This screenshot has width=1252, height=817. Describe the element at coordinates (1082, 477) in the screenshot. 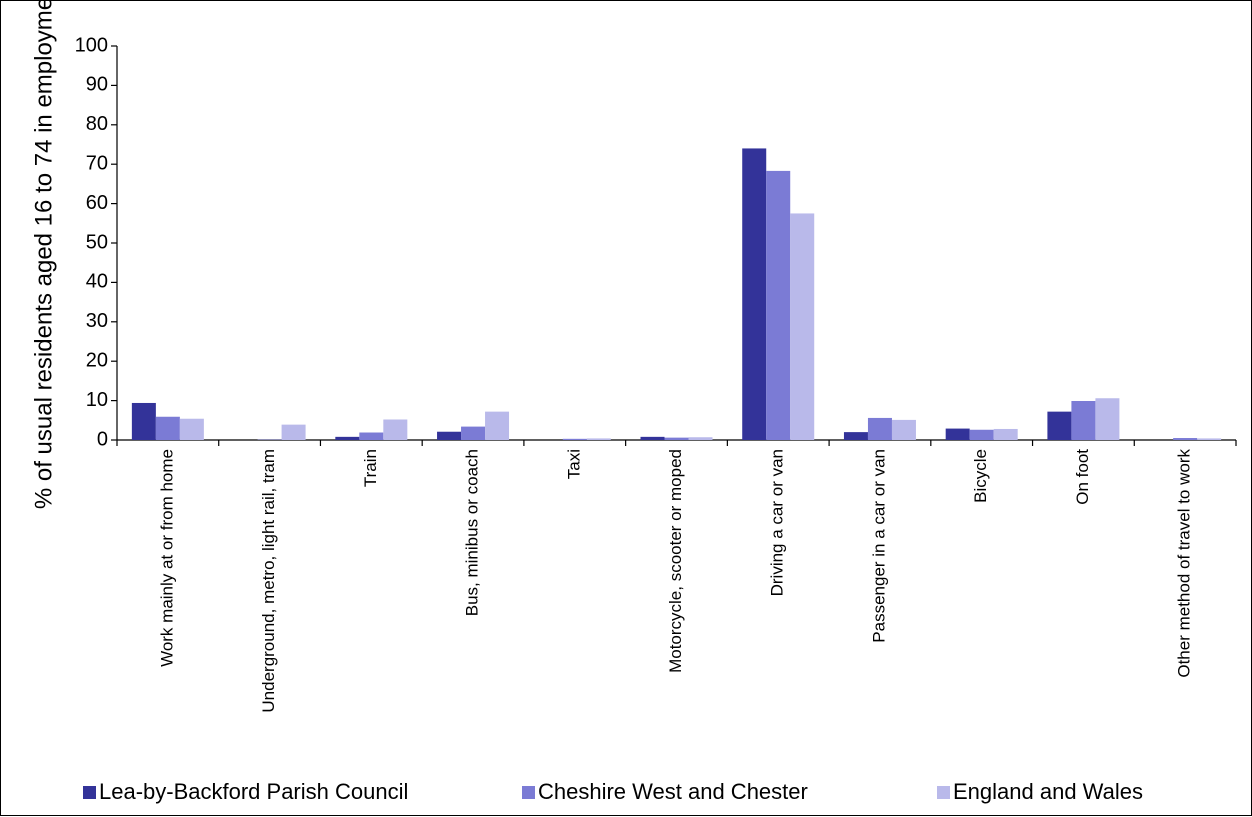

I see `x-tick-label: On foot` at that location.